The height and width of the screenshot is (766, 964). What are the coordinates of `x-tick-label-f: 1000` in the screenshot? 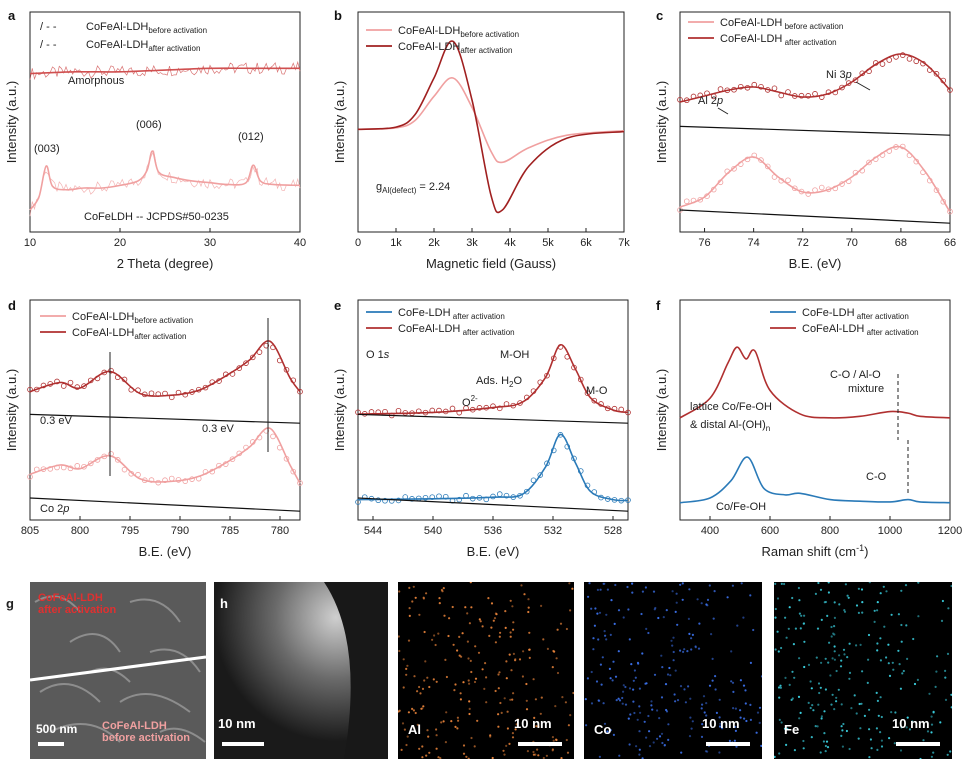 It's located at (890, 531).